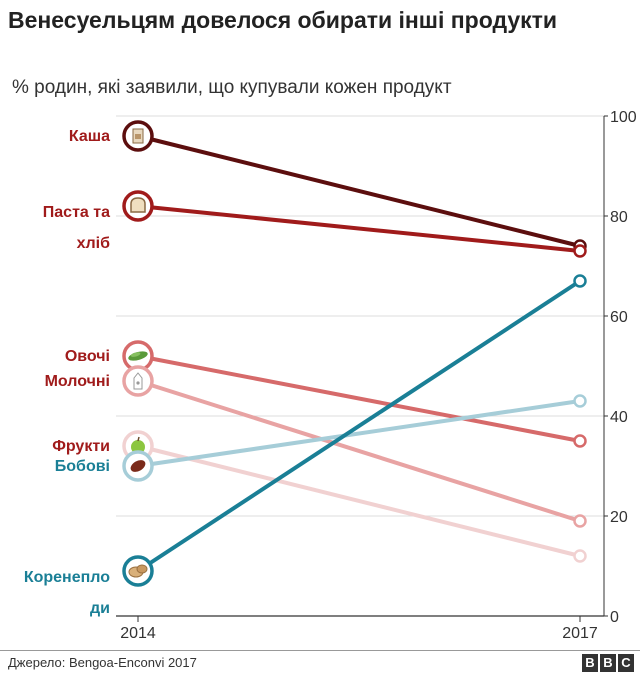  I want to click on apple-icon, so click(138, 445).